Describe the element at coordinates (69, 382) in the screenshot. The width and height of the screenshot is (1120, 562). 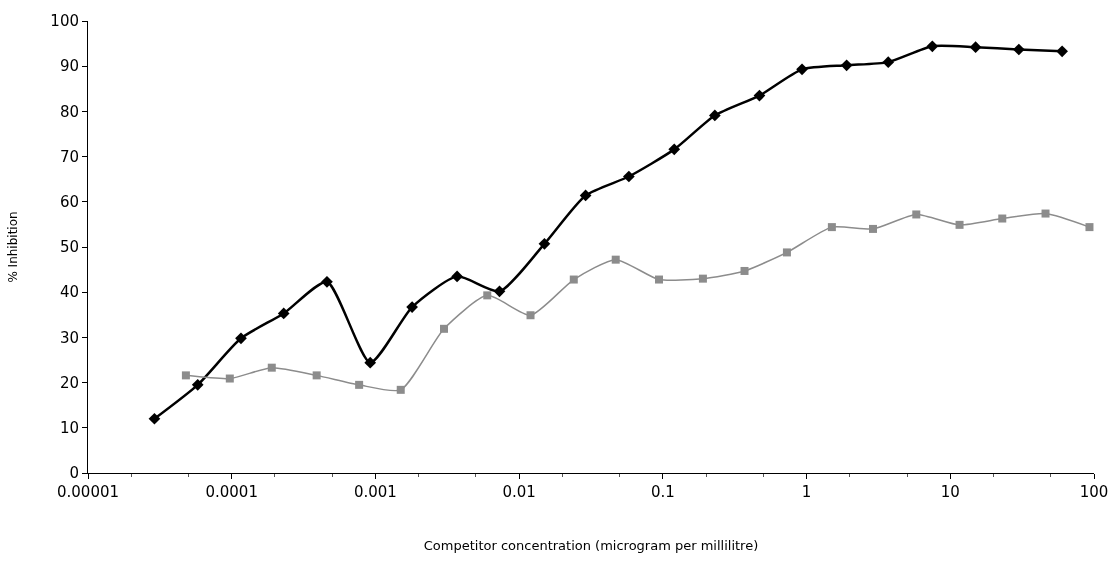
I see `y-tick-label: 20` at that location.